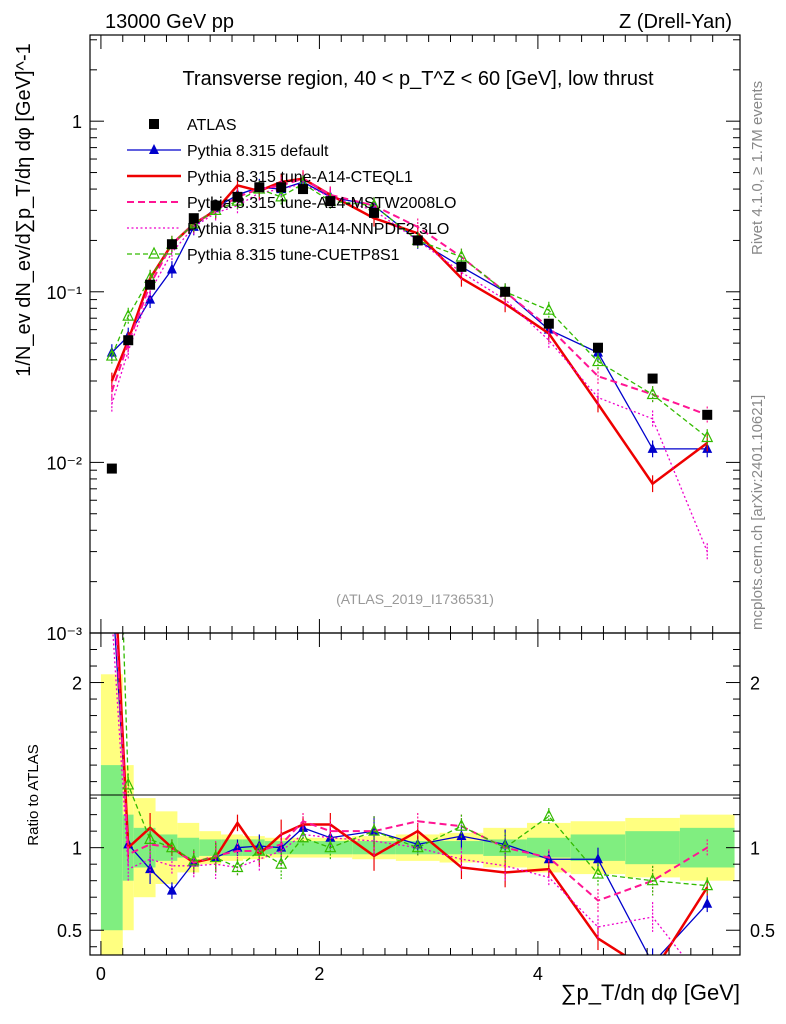 The height and width of the screenshot is (1024, 786). I want to click on ratio-y-axis-label: Ratio to ATLAS, so click(33, 794).